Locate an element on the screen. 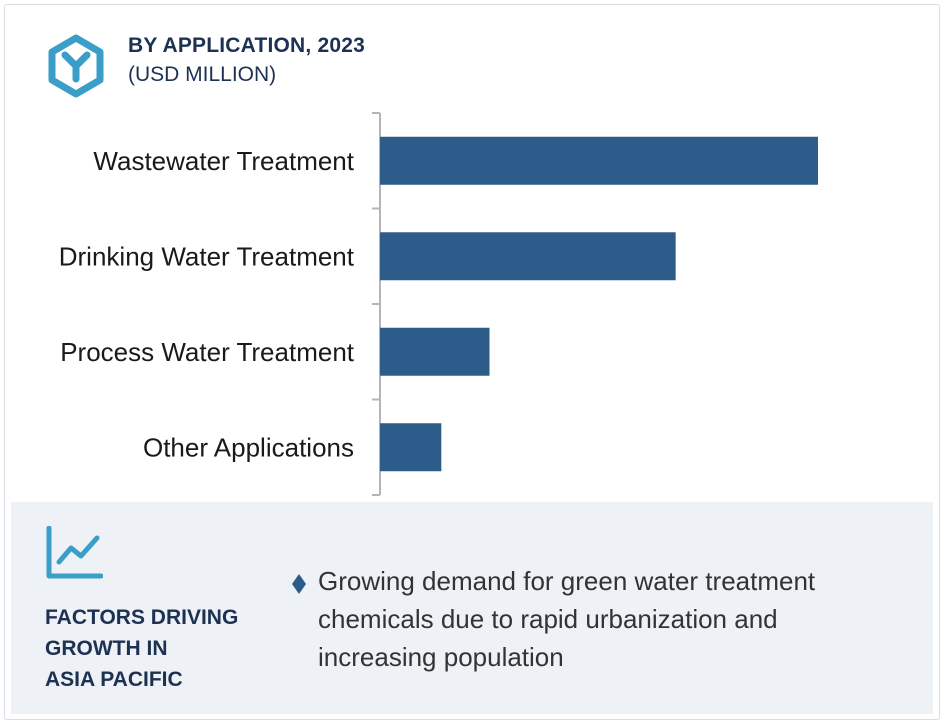 Image resolution: width=946 pixels, height=726 pixels. line-chart-trend-icon is located at coordinates (74, 552).